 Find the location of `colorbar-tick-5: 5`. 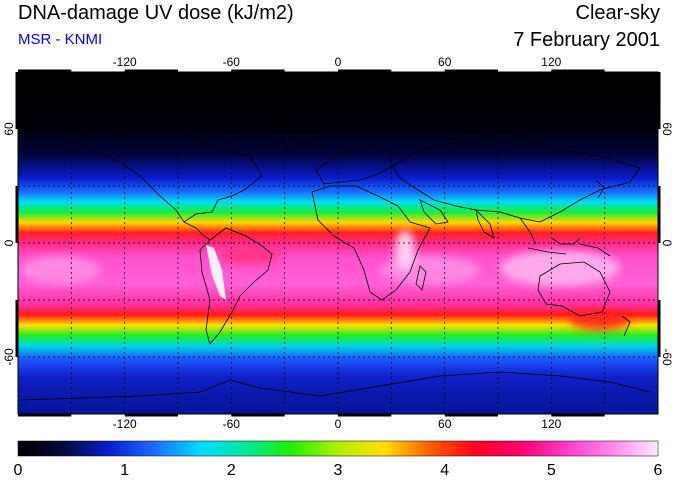

colorbar-tick-5: 5 is located at coordinates (551, 470).